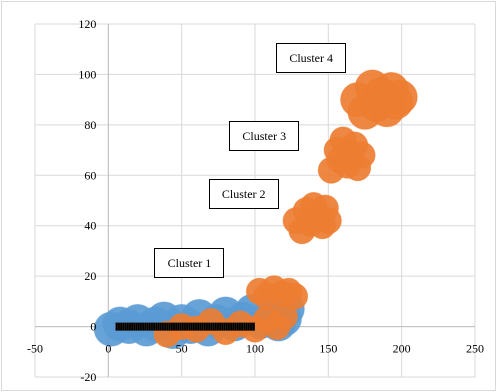 This screenshot has height=392, width=497. Describe the element at coordinates (35, 349) in the screenshot. I see `x-tick-label: -50` at that location.